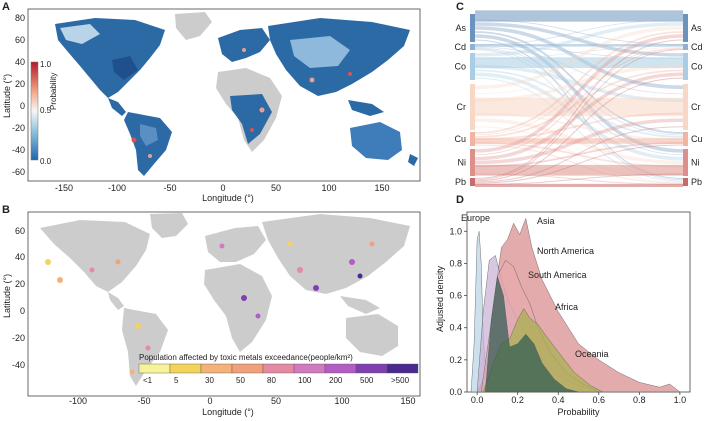 The width and height of the screenshot is (704, 421). I want to click on map-a-xticks: -150 -100 -50 0 50 100 150, so click(222, 188).